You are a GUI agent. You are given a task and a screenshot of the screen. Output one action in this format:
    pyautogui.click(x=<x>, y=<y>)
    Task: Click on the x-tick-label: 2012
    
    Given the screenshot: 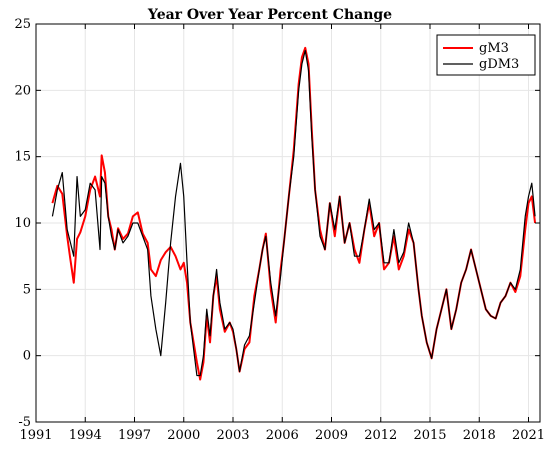 What is the action you would take?
    pyautogui.click(x=380, y=435)
    